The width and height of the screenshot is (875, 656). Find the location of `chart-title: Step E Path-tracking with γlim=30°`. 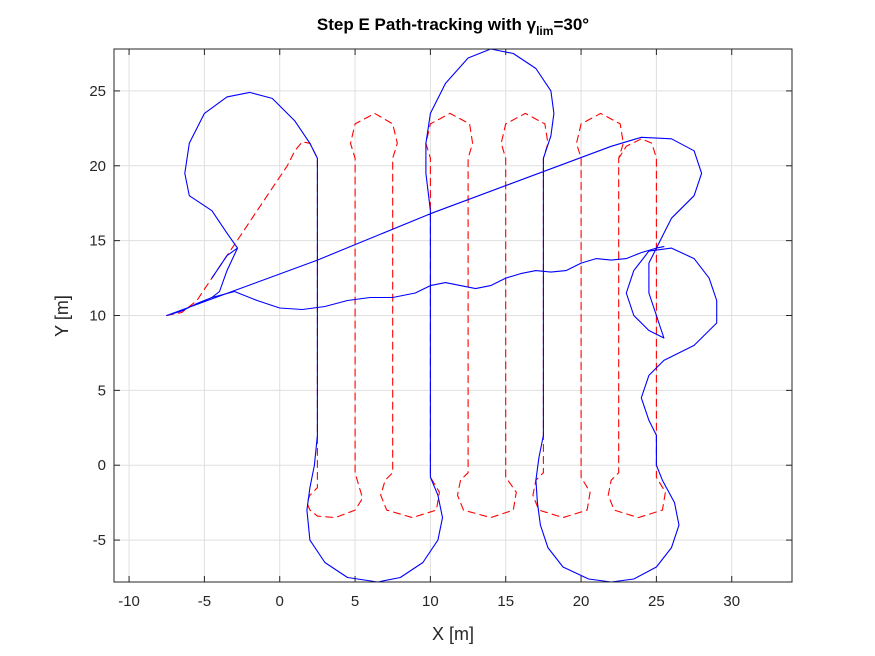

chart-title: Step E Path-tracking with γlim=30° is located at coordinates (453, 26).